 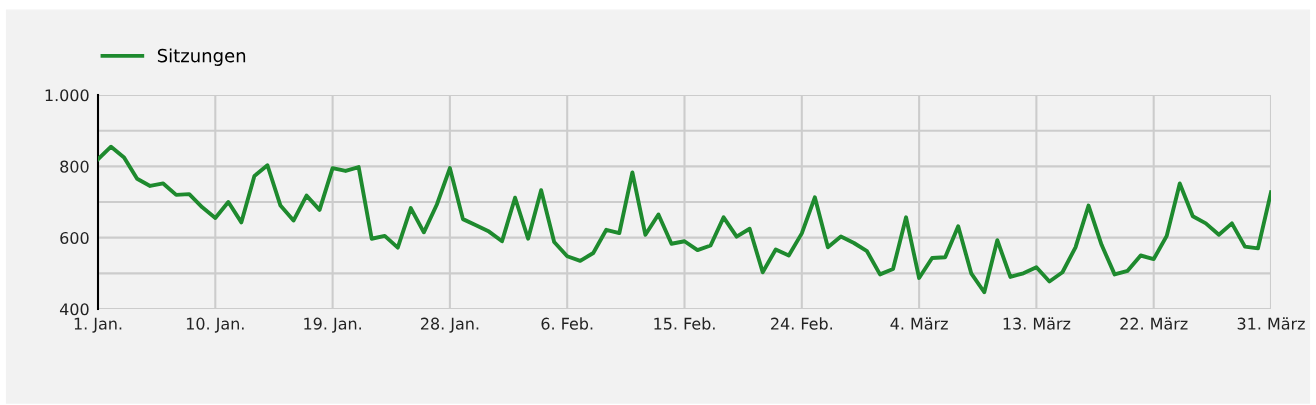 What do you see at coordinates (1271, 323) in the screenshot?
I see `x-tick-label: 31. März` at bounding box center [1271, 323].